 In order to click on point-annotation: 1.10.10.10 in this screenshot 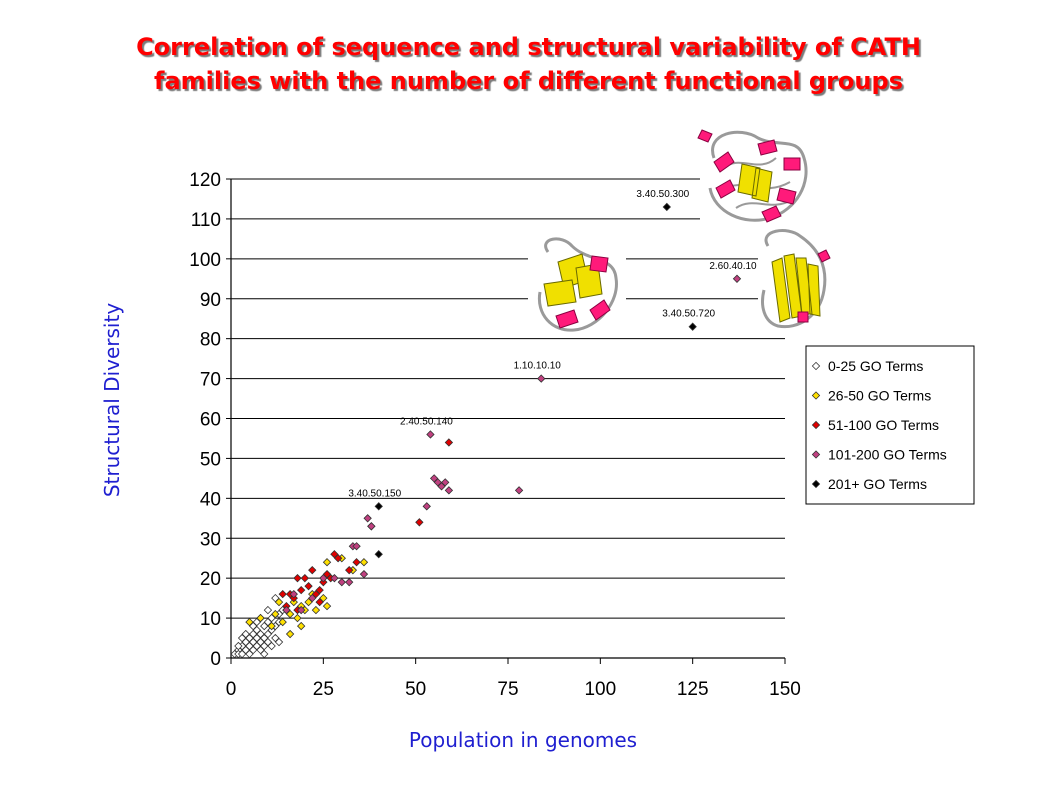, I will do `click(538, 366)`.